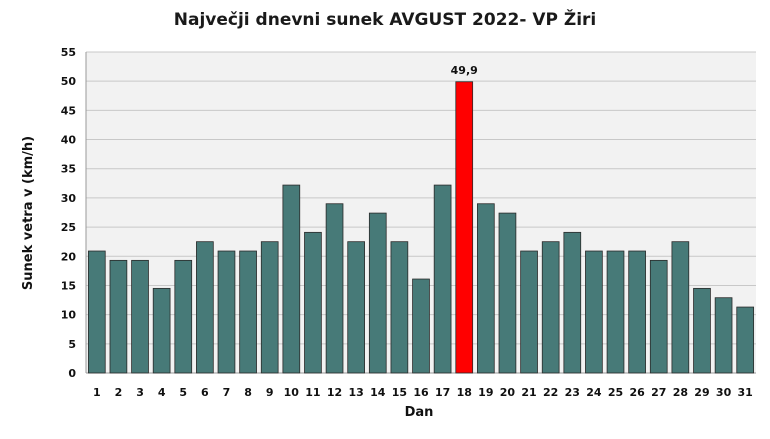 The image size is (770, 439). Describe the element at coordinates (72, 344) in the screenshot. I see `y-tick-label: 5` at that location.